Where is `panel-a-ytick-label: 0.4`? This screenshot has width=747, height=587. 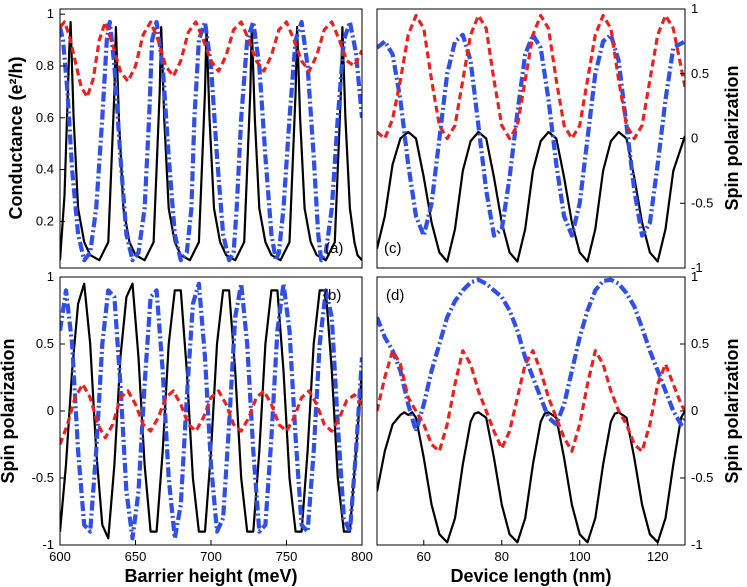 panel-a-ytick-label: 0.4 is located at coordinates (45, 169).